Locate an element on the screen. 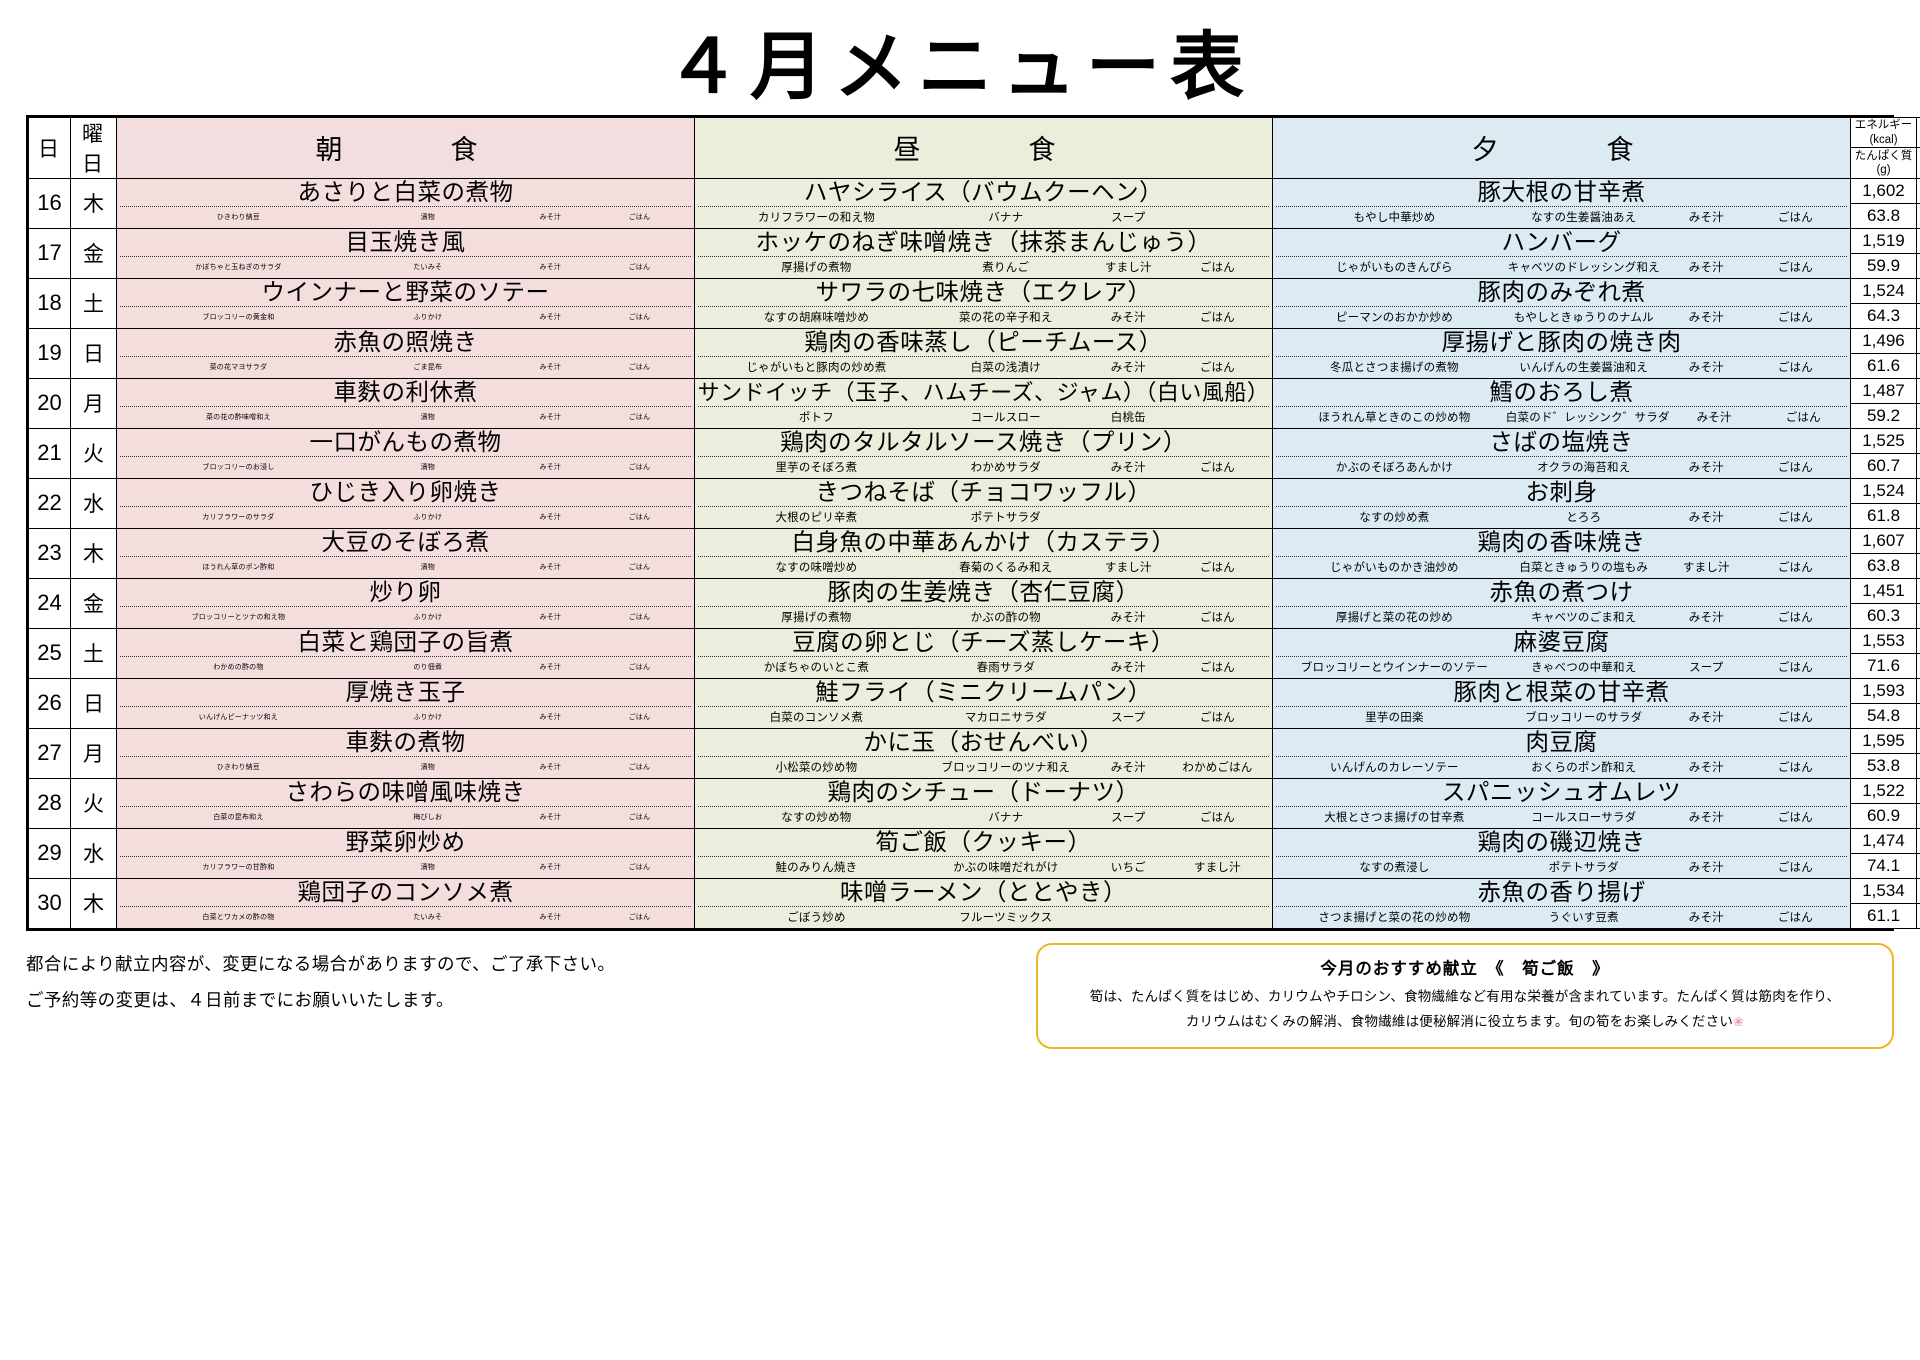  cell-dinner: 豚肉のみぞれ煮 ピーマンのおかか炒め もやしときゅうりのナムル みそ汁 ごはん is located at coordinates (1561, 303).